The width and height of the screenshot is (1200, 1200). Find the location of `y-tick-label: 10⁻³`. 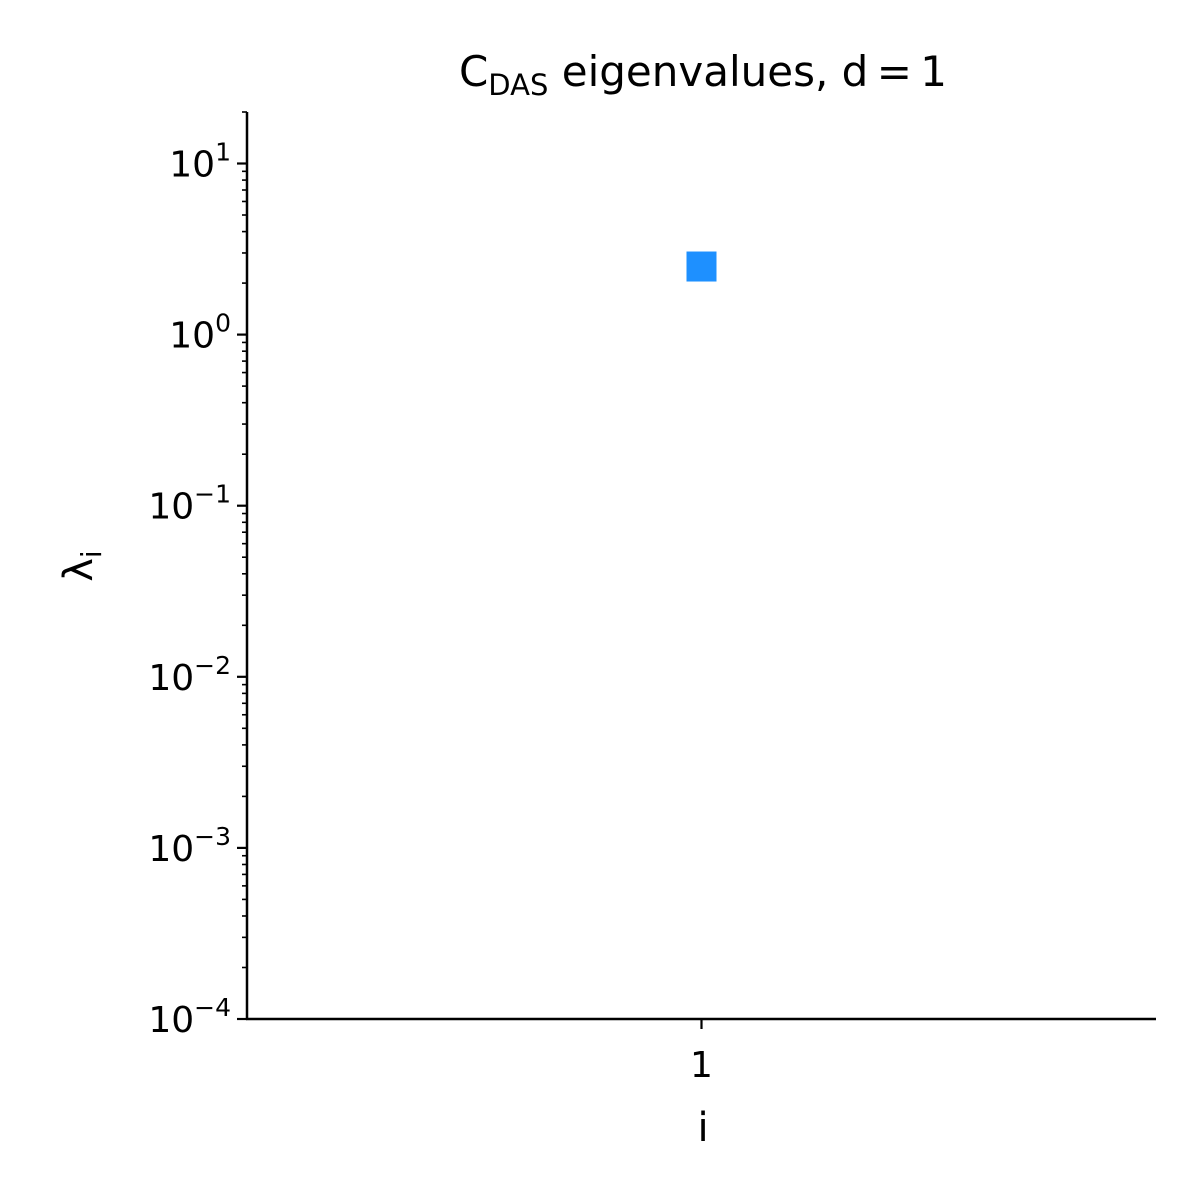

y-tick-label: 10⁻³ is located at coordinates (189, 846).